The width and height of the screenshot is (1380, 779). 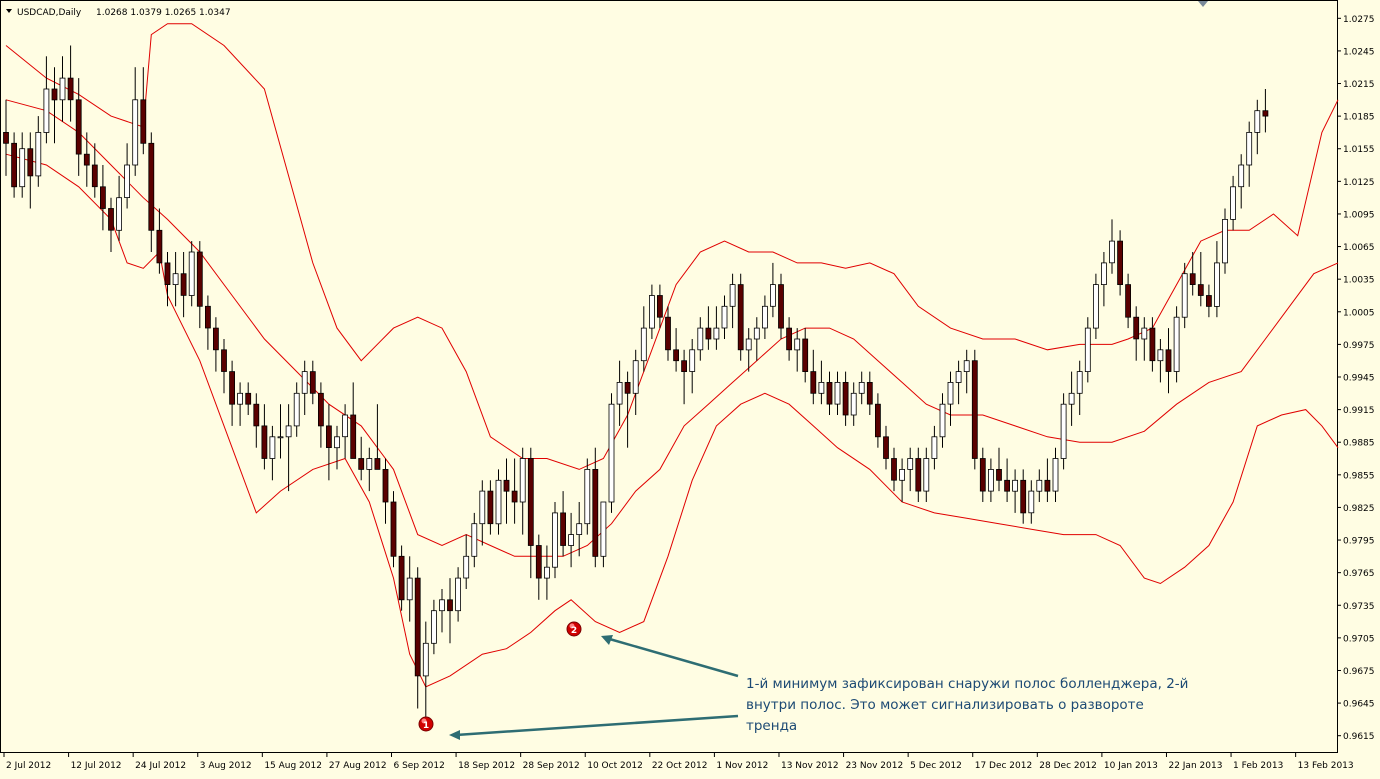 I want to click on y-tick-label: 1.0245, so click(x=1359, y=52).